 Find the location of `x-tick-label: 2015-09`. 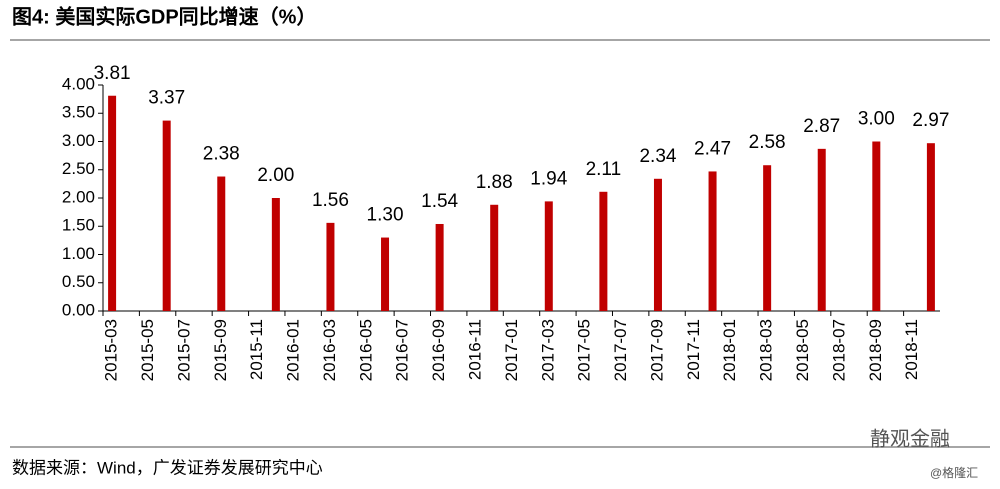

x-tick-label: 2015-09 is located at coordinates (220, 350).